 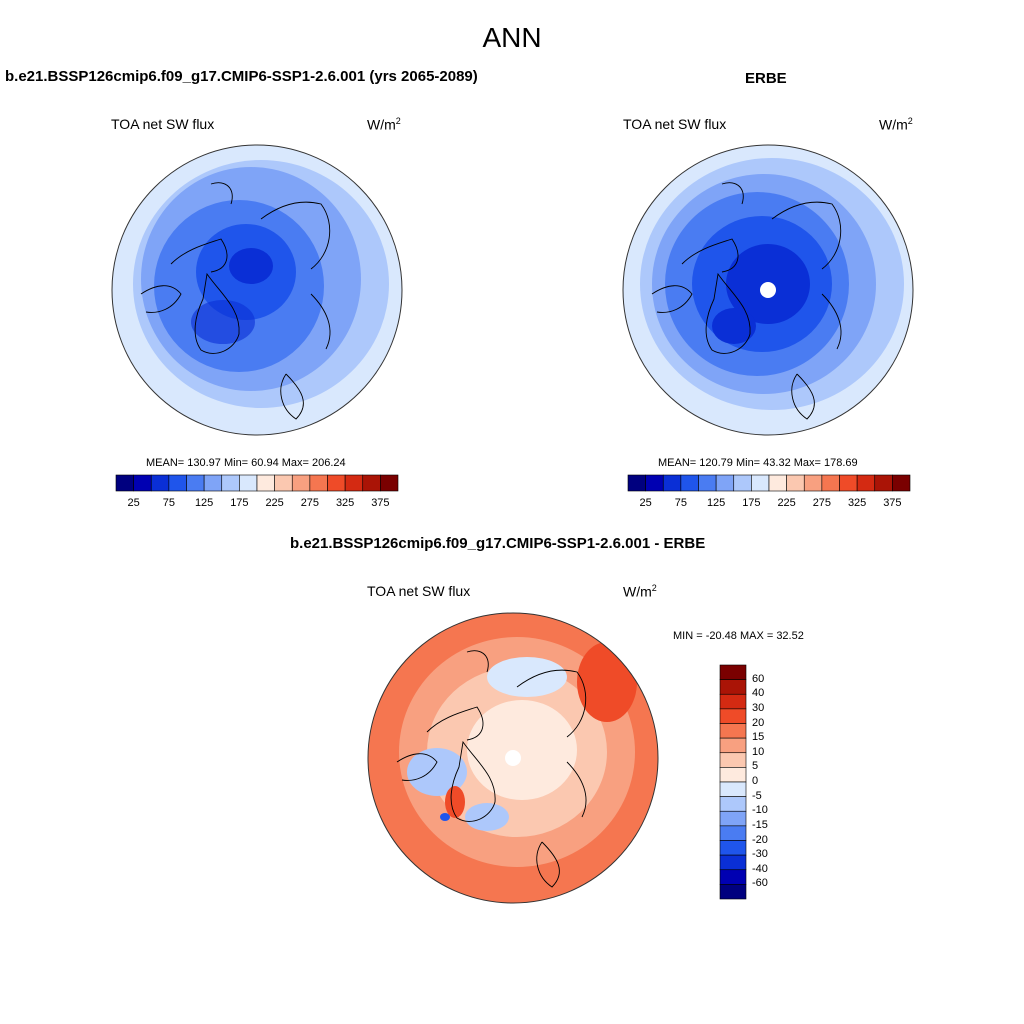 I want to click on panel-3-colorbar-tick-label: -5, so click(x=757, y=795).